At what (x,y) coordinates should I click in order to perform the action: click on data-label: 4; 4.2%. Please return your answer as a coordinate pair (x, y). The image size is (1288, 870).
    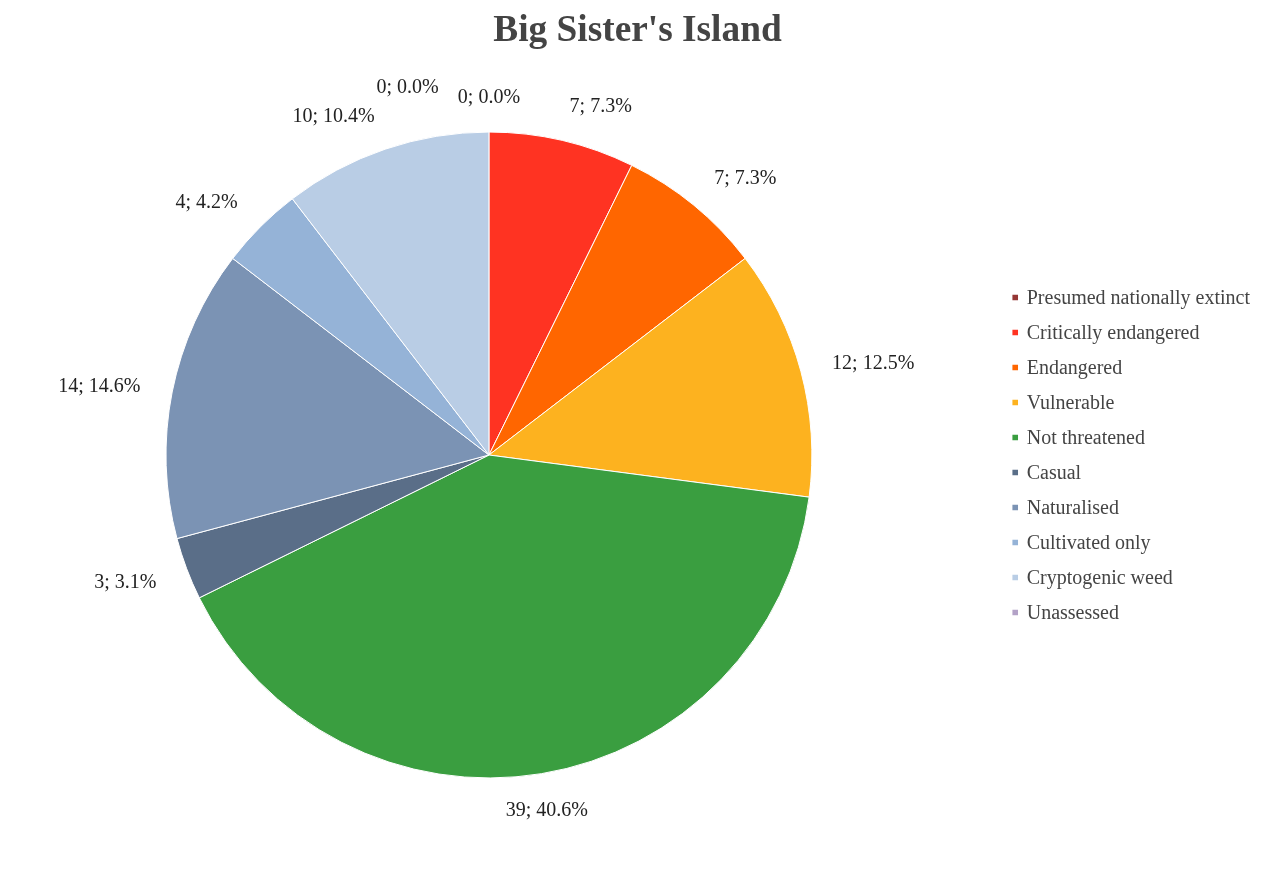
    Looking at the image, I should click on (206, 201).